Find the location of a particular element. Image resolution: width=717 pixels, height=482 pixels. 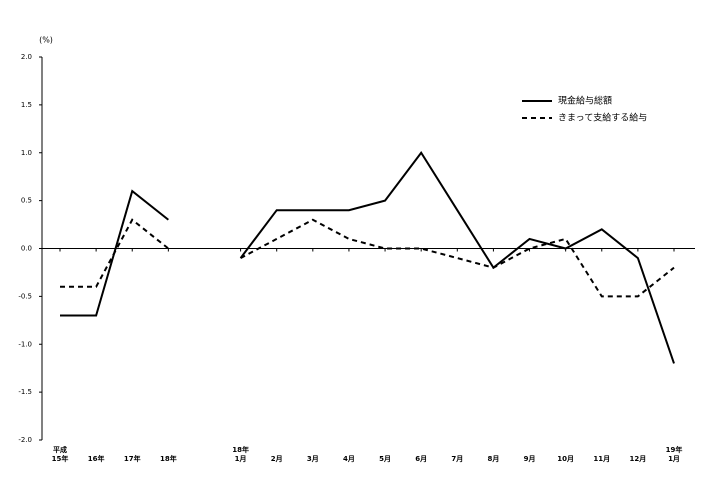

x-tick-label: 6月 is located at coordinates (421, 459).